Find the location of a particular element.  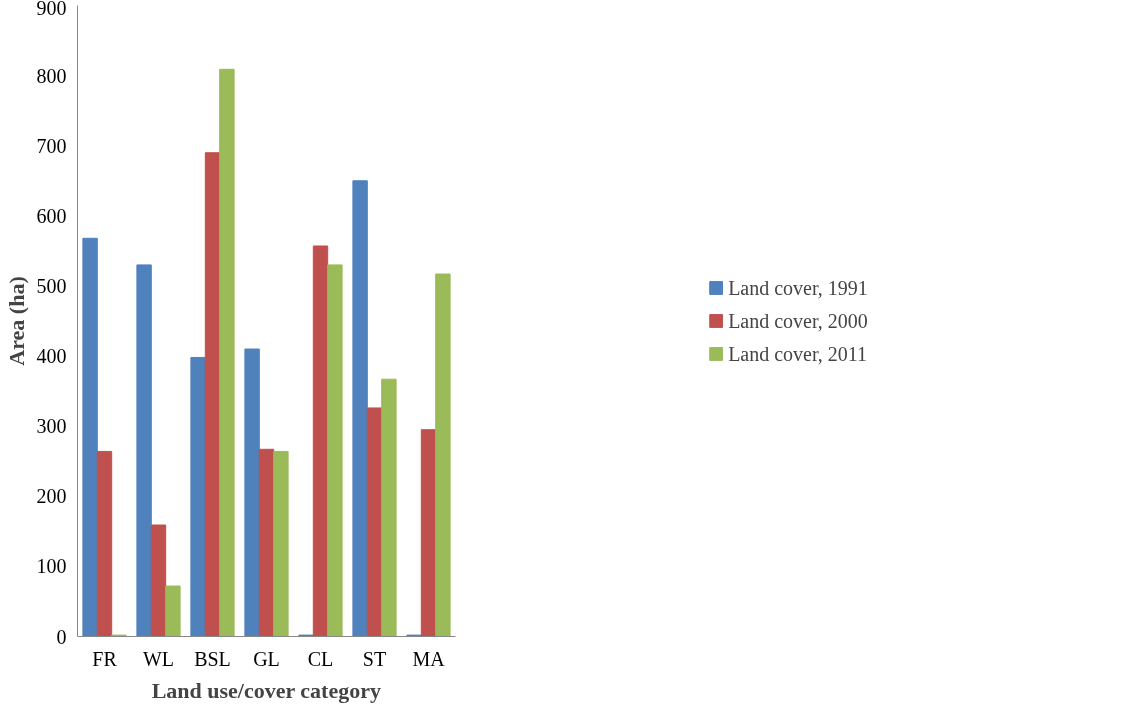

y-tick-label: 200 is located at coordinates (51, 496).